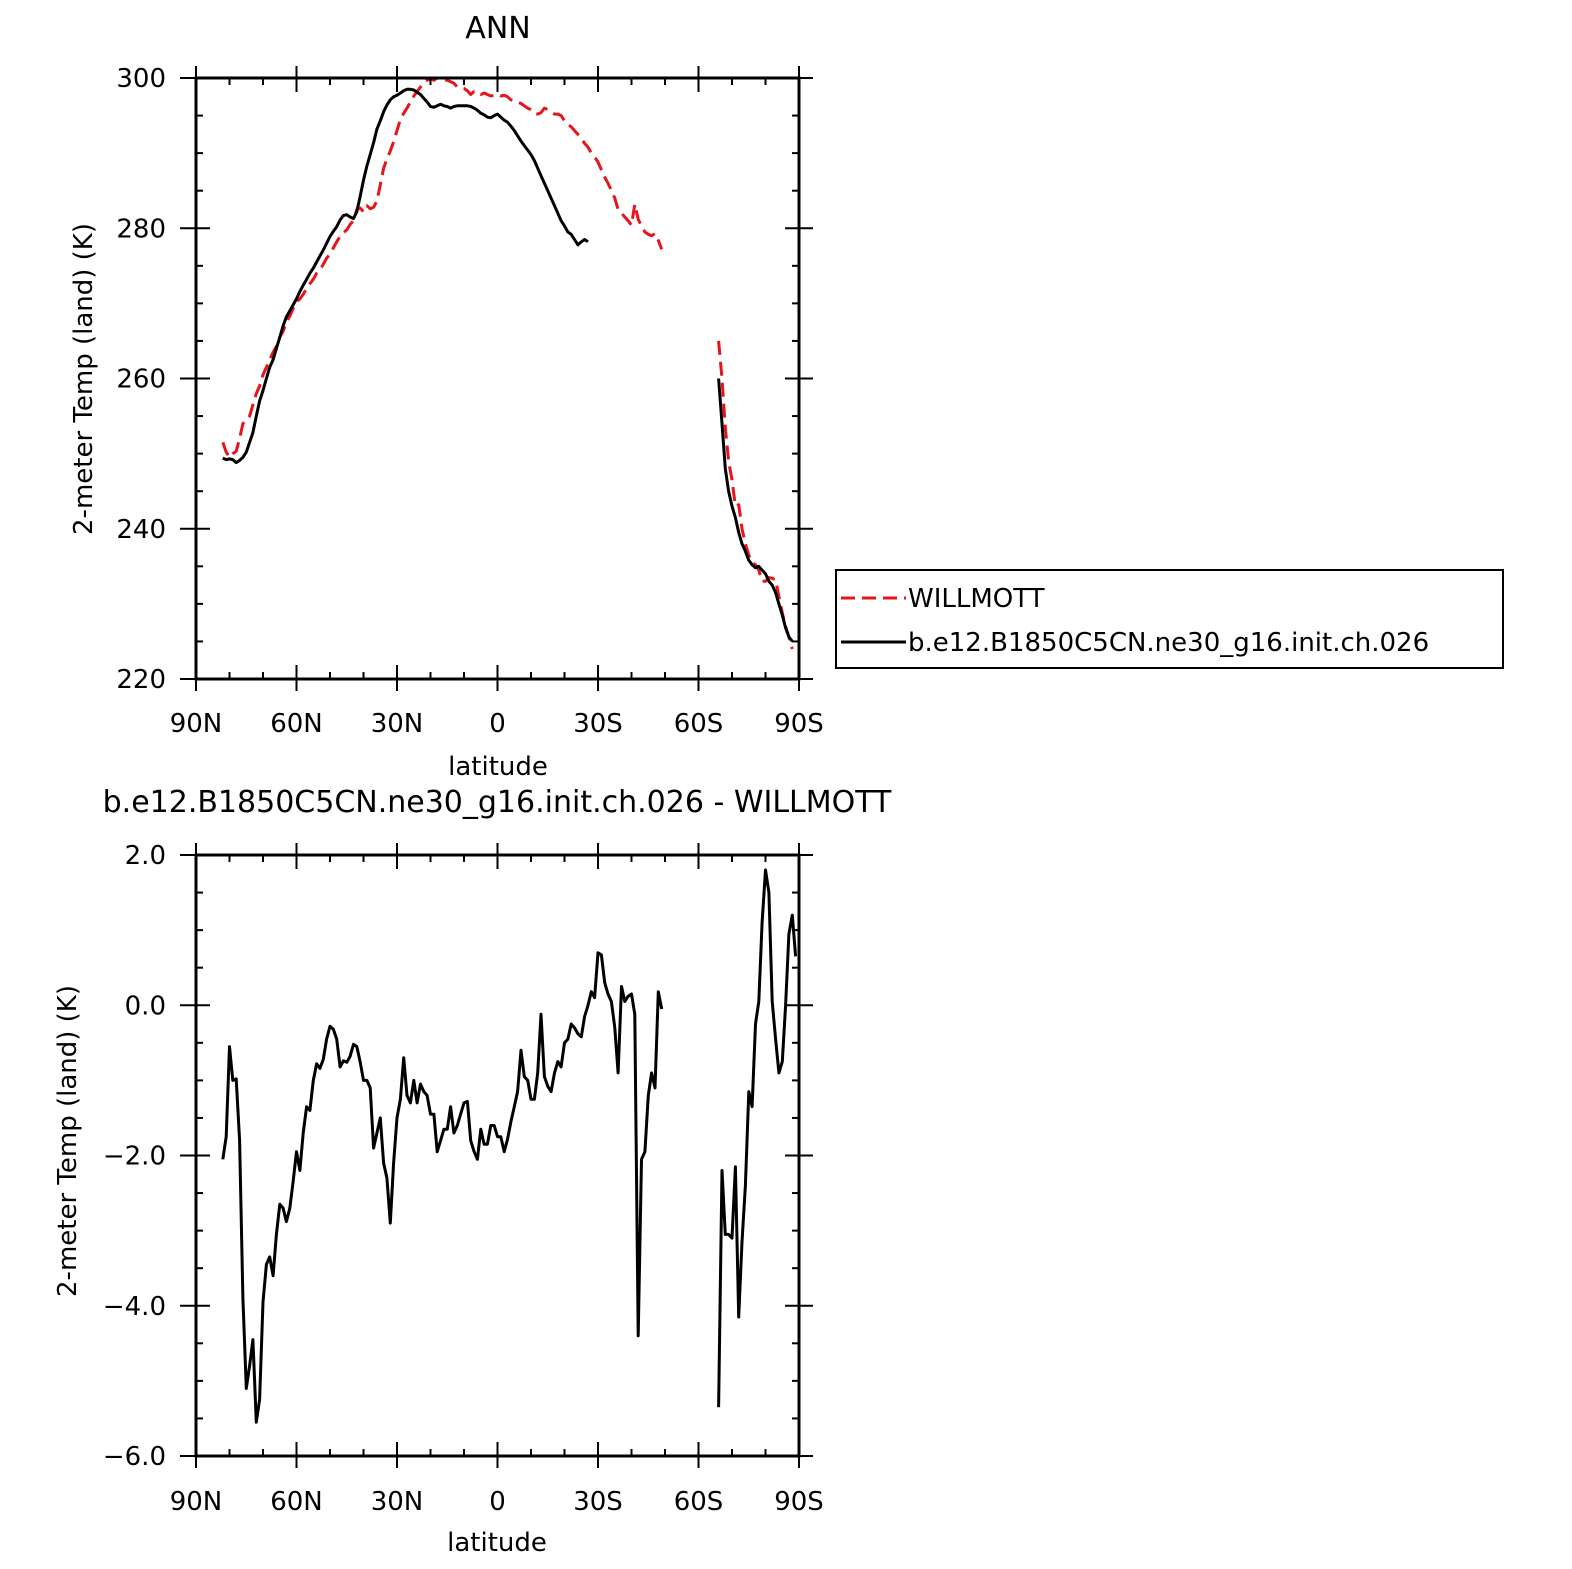  Describe the element at coordinates (141, 530) in the screenshot. I see `y-tick-label: 240` at that location.